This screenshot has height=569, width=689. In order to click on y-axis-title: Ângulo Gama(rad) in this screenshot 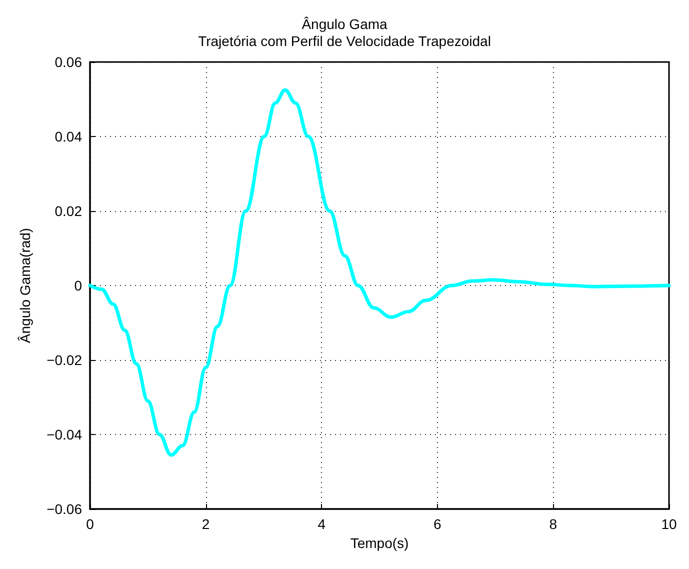, I will do `click(25, 286)`.